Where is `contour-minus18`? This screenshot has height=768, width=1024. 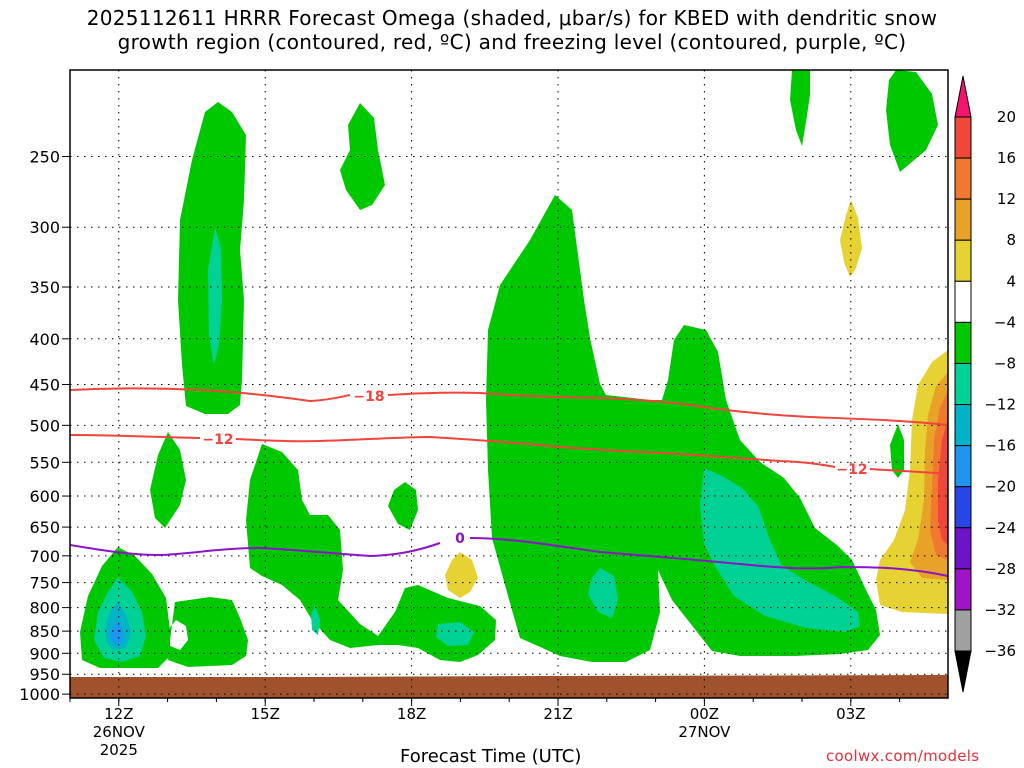
contour-minus18 is located at coordinates (509, 406).